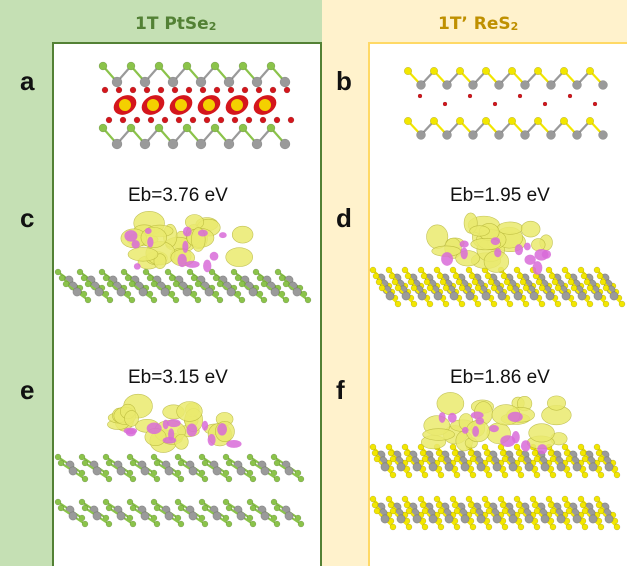 The image size is (627, 566). Describe the element at coordinates (344, 81) in the screenshot. I see `panel-label-b: b` at that location.